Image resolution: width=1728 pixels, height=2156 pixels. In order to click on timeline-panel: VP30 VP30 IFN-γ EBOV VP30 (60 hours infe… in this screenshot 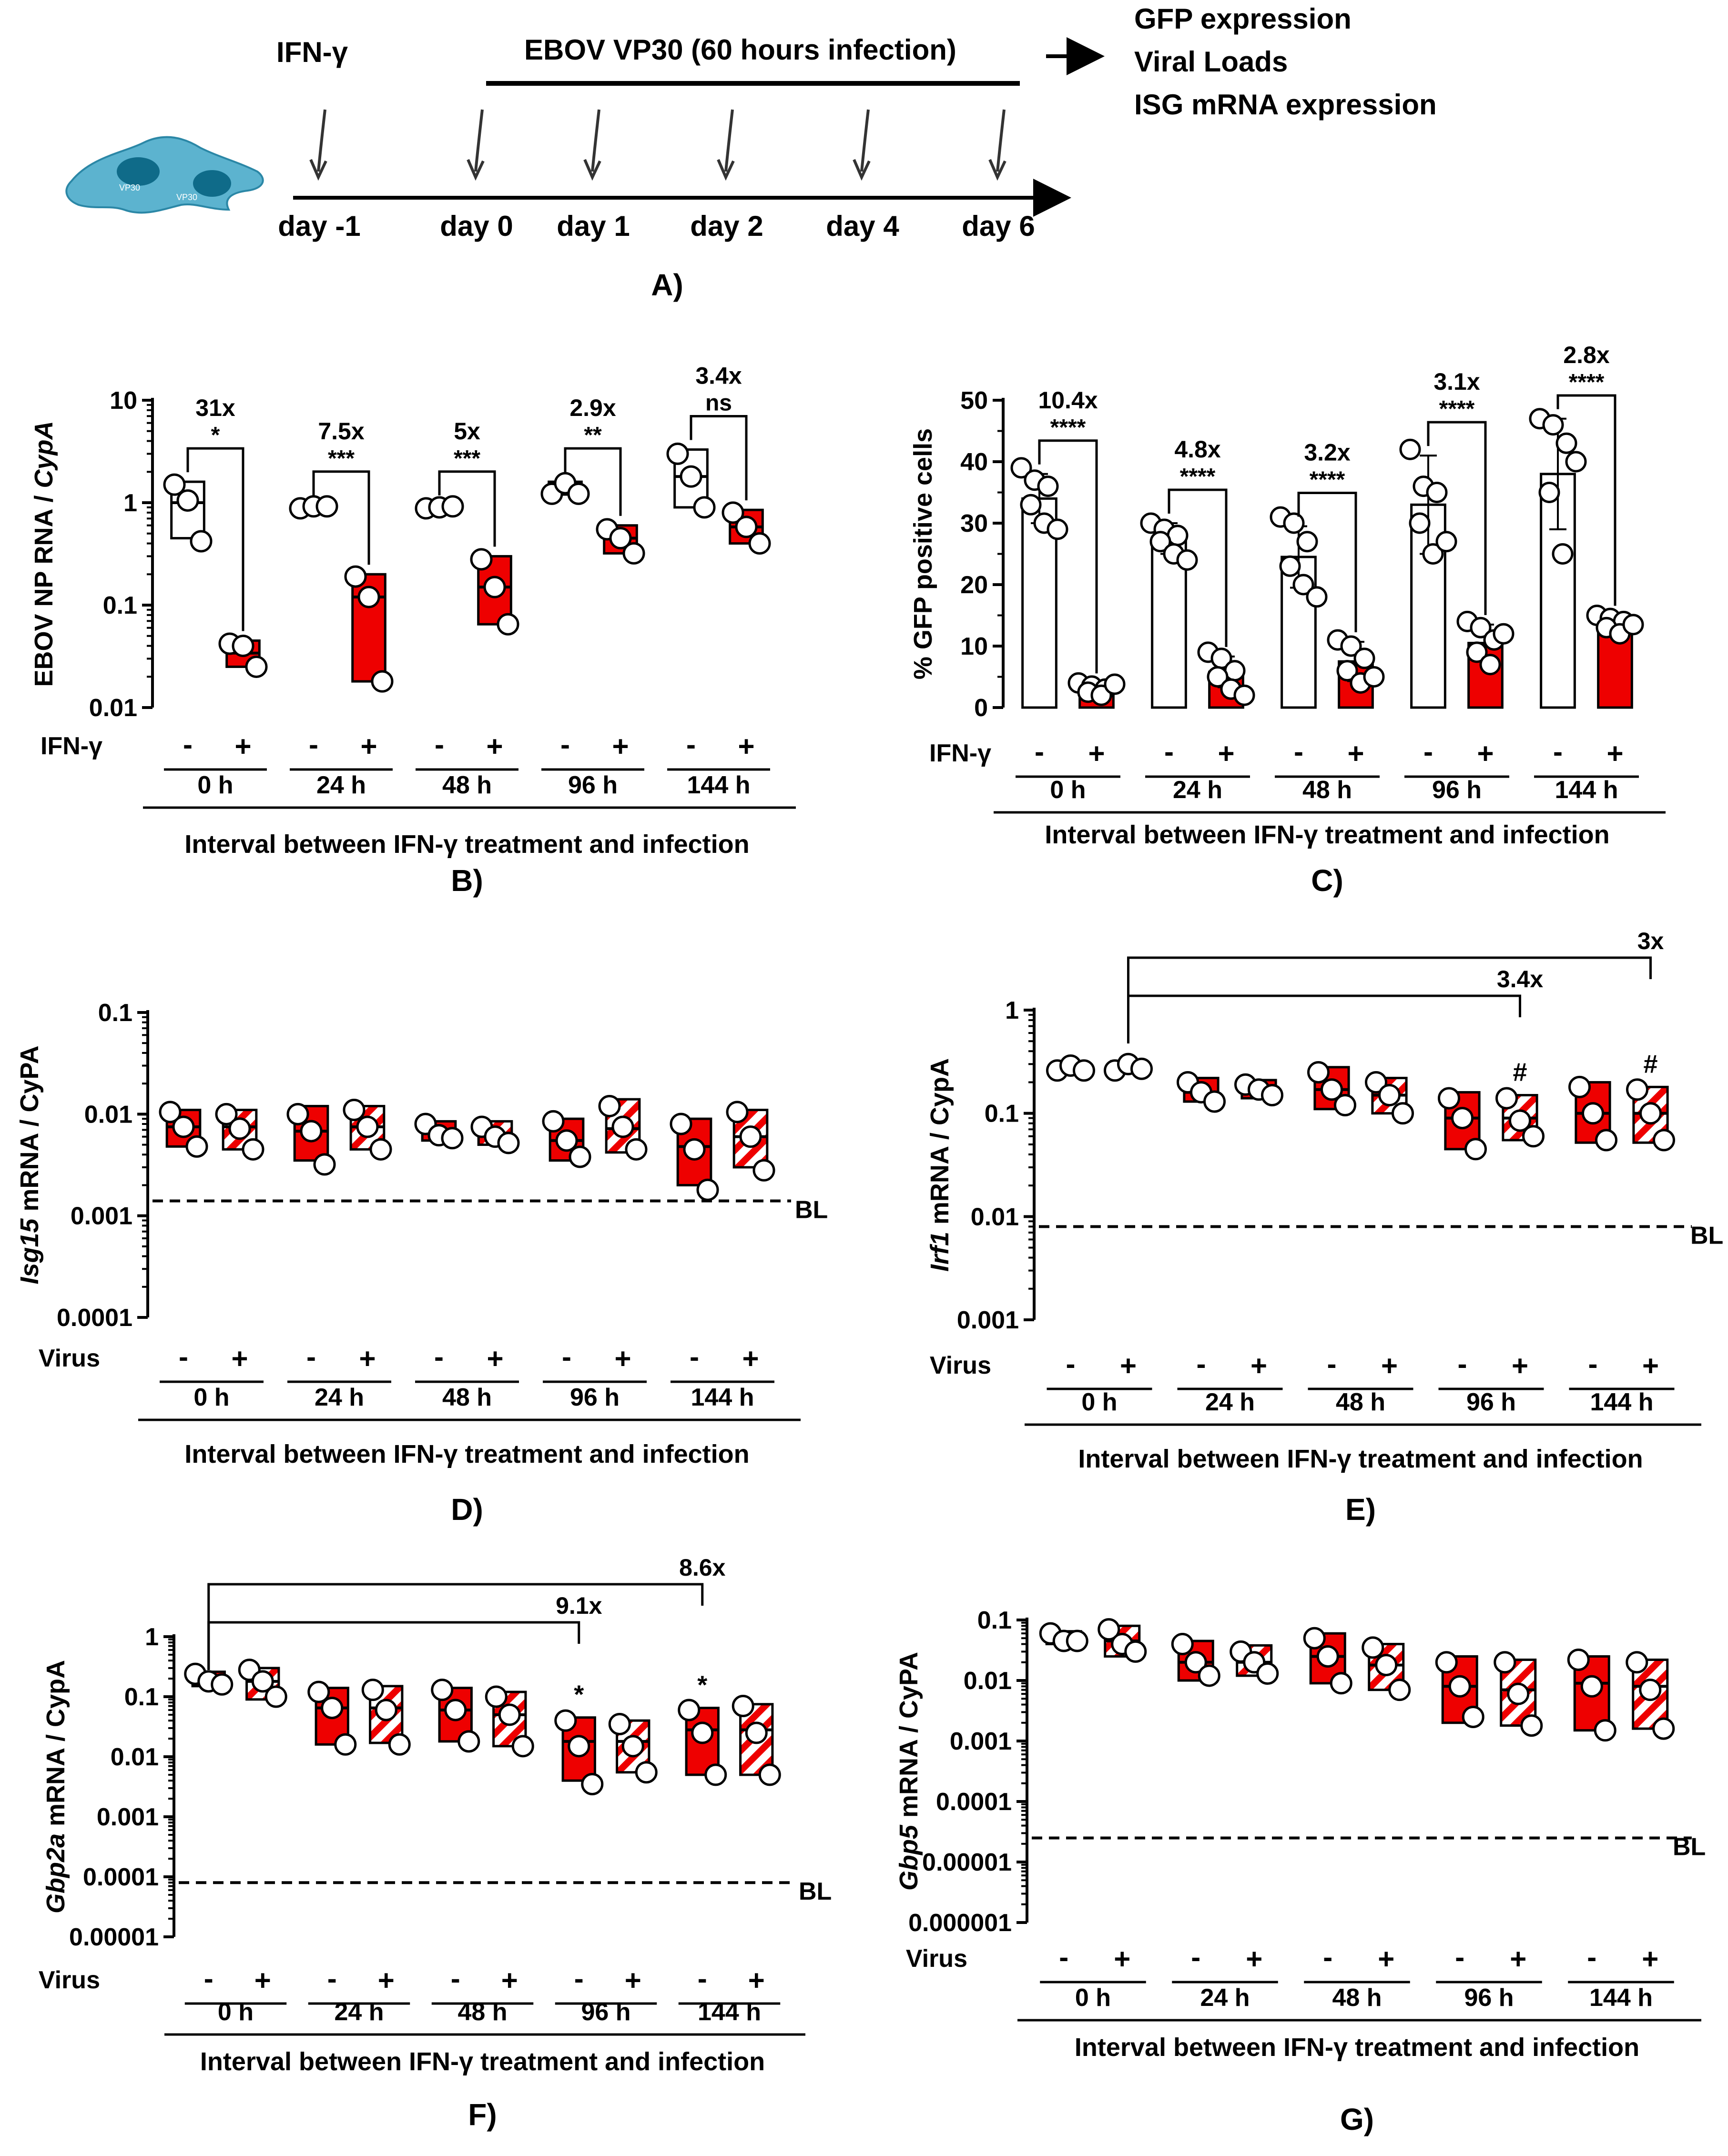, I will do `click(751, 152)`.